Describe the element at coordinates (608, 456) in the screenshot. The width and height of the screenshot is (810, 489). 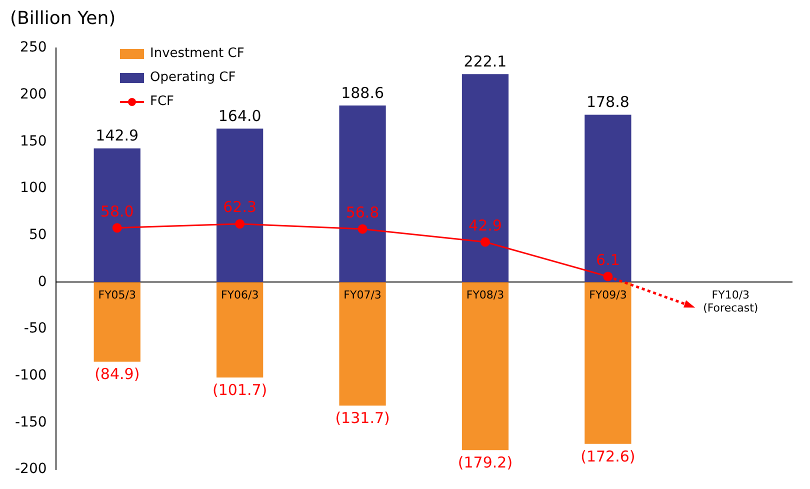
I see `data-label: (172.6)` at that location.